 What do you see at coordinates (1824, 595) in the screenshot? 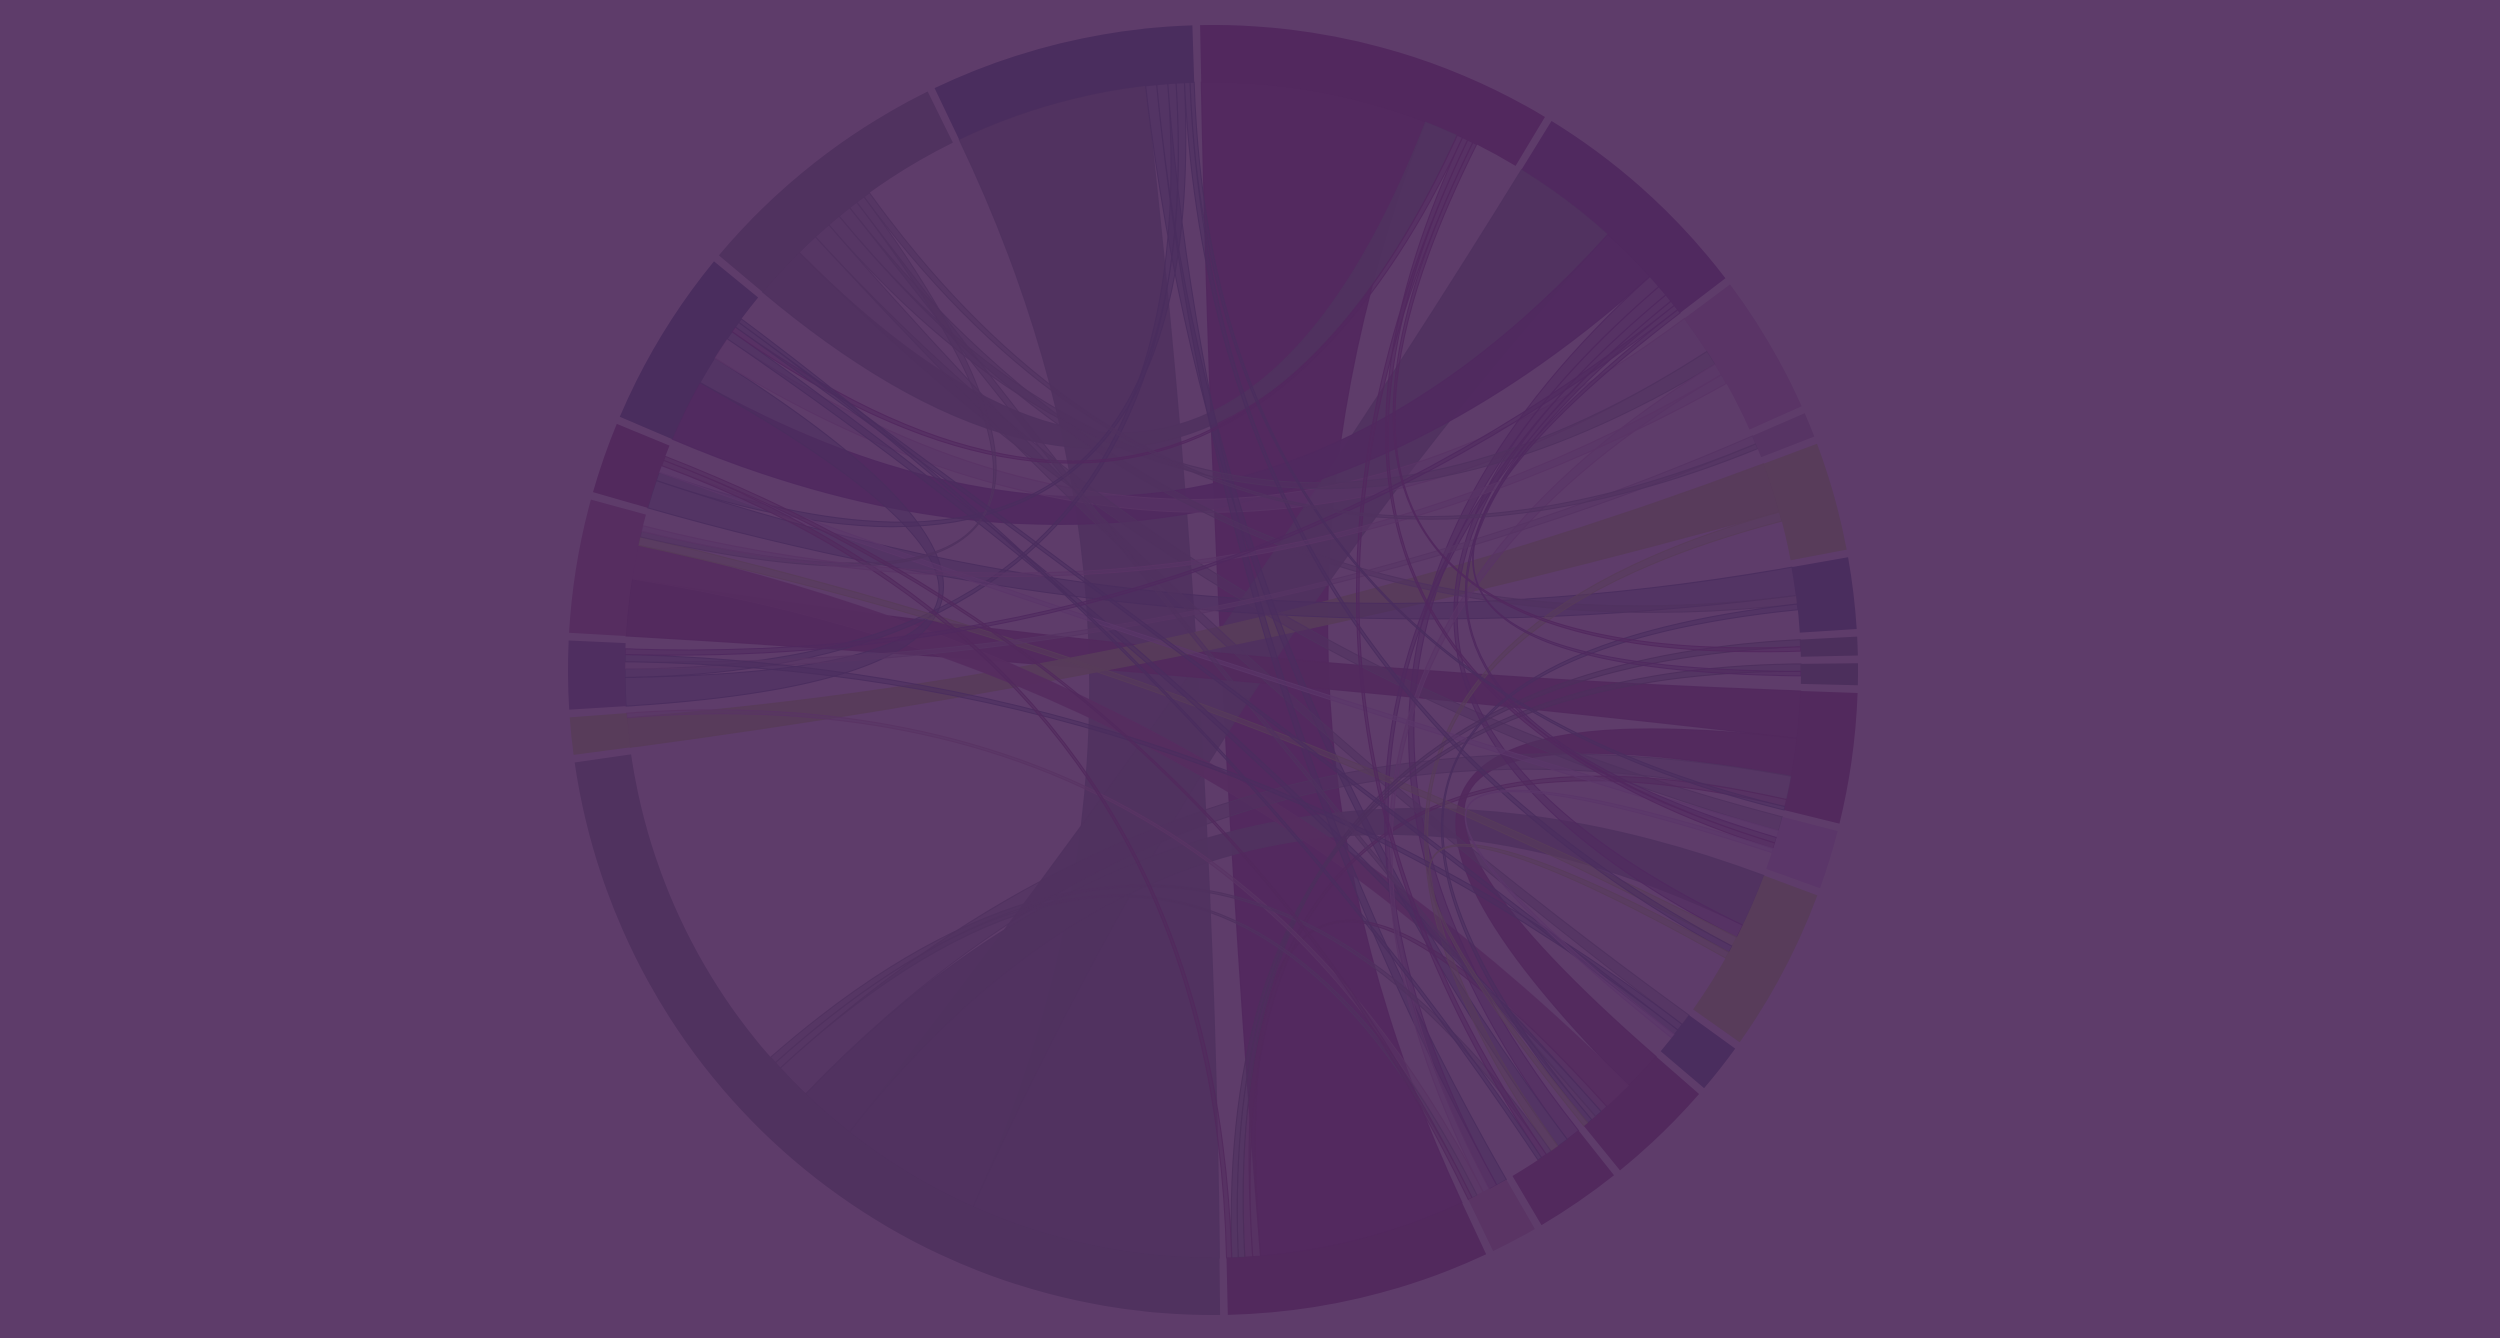
I see `group-arc-g5` at bounding box center [1824, 595].